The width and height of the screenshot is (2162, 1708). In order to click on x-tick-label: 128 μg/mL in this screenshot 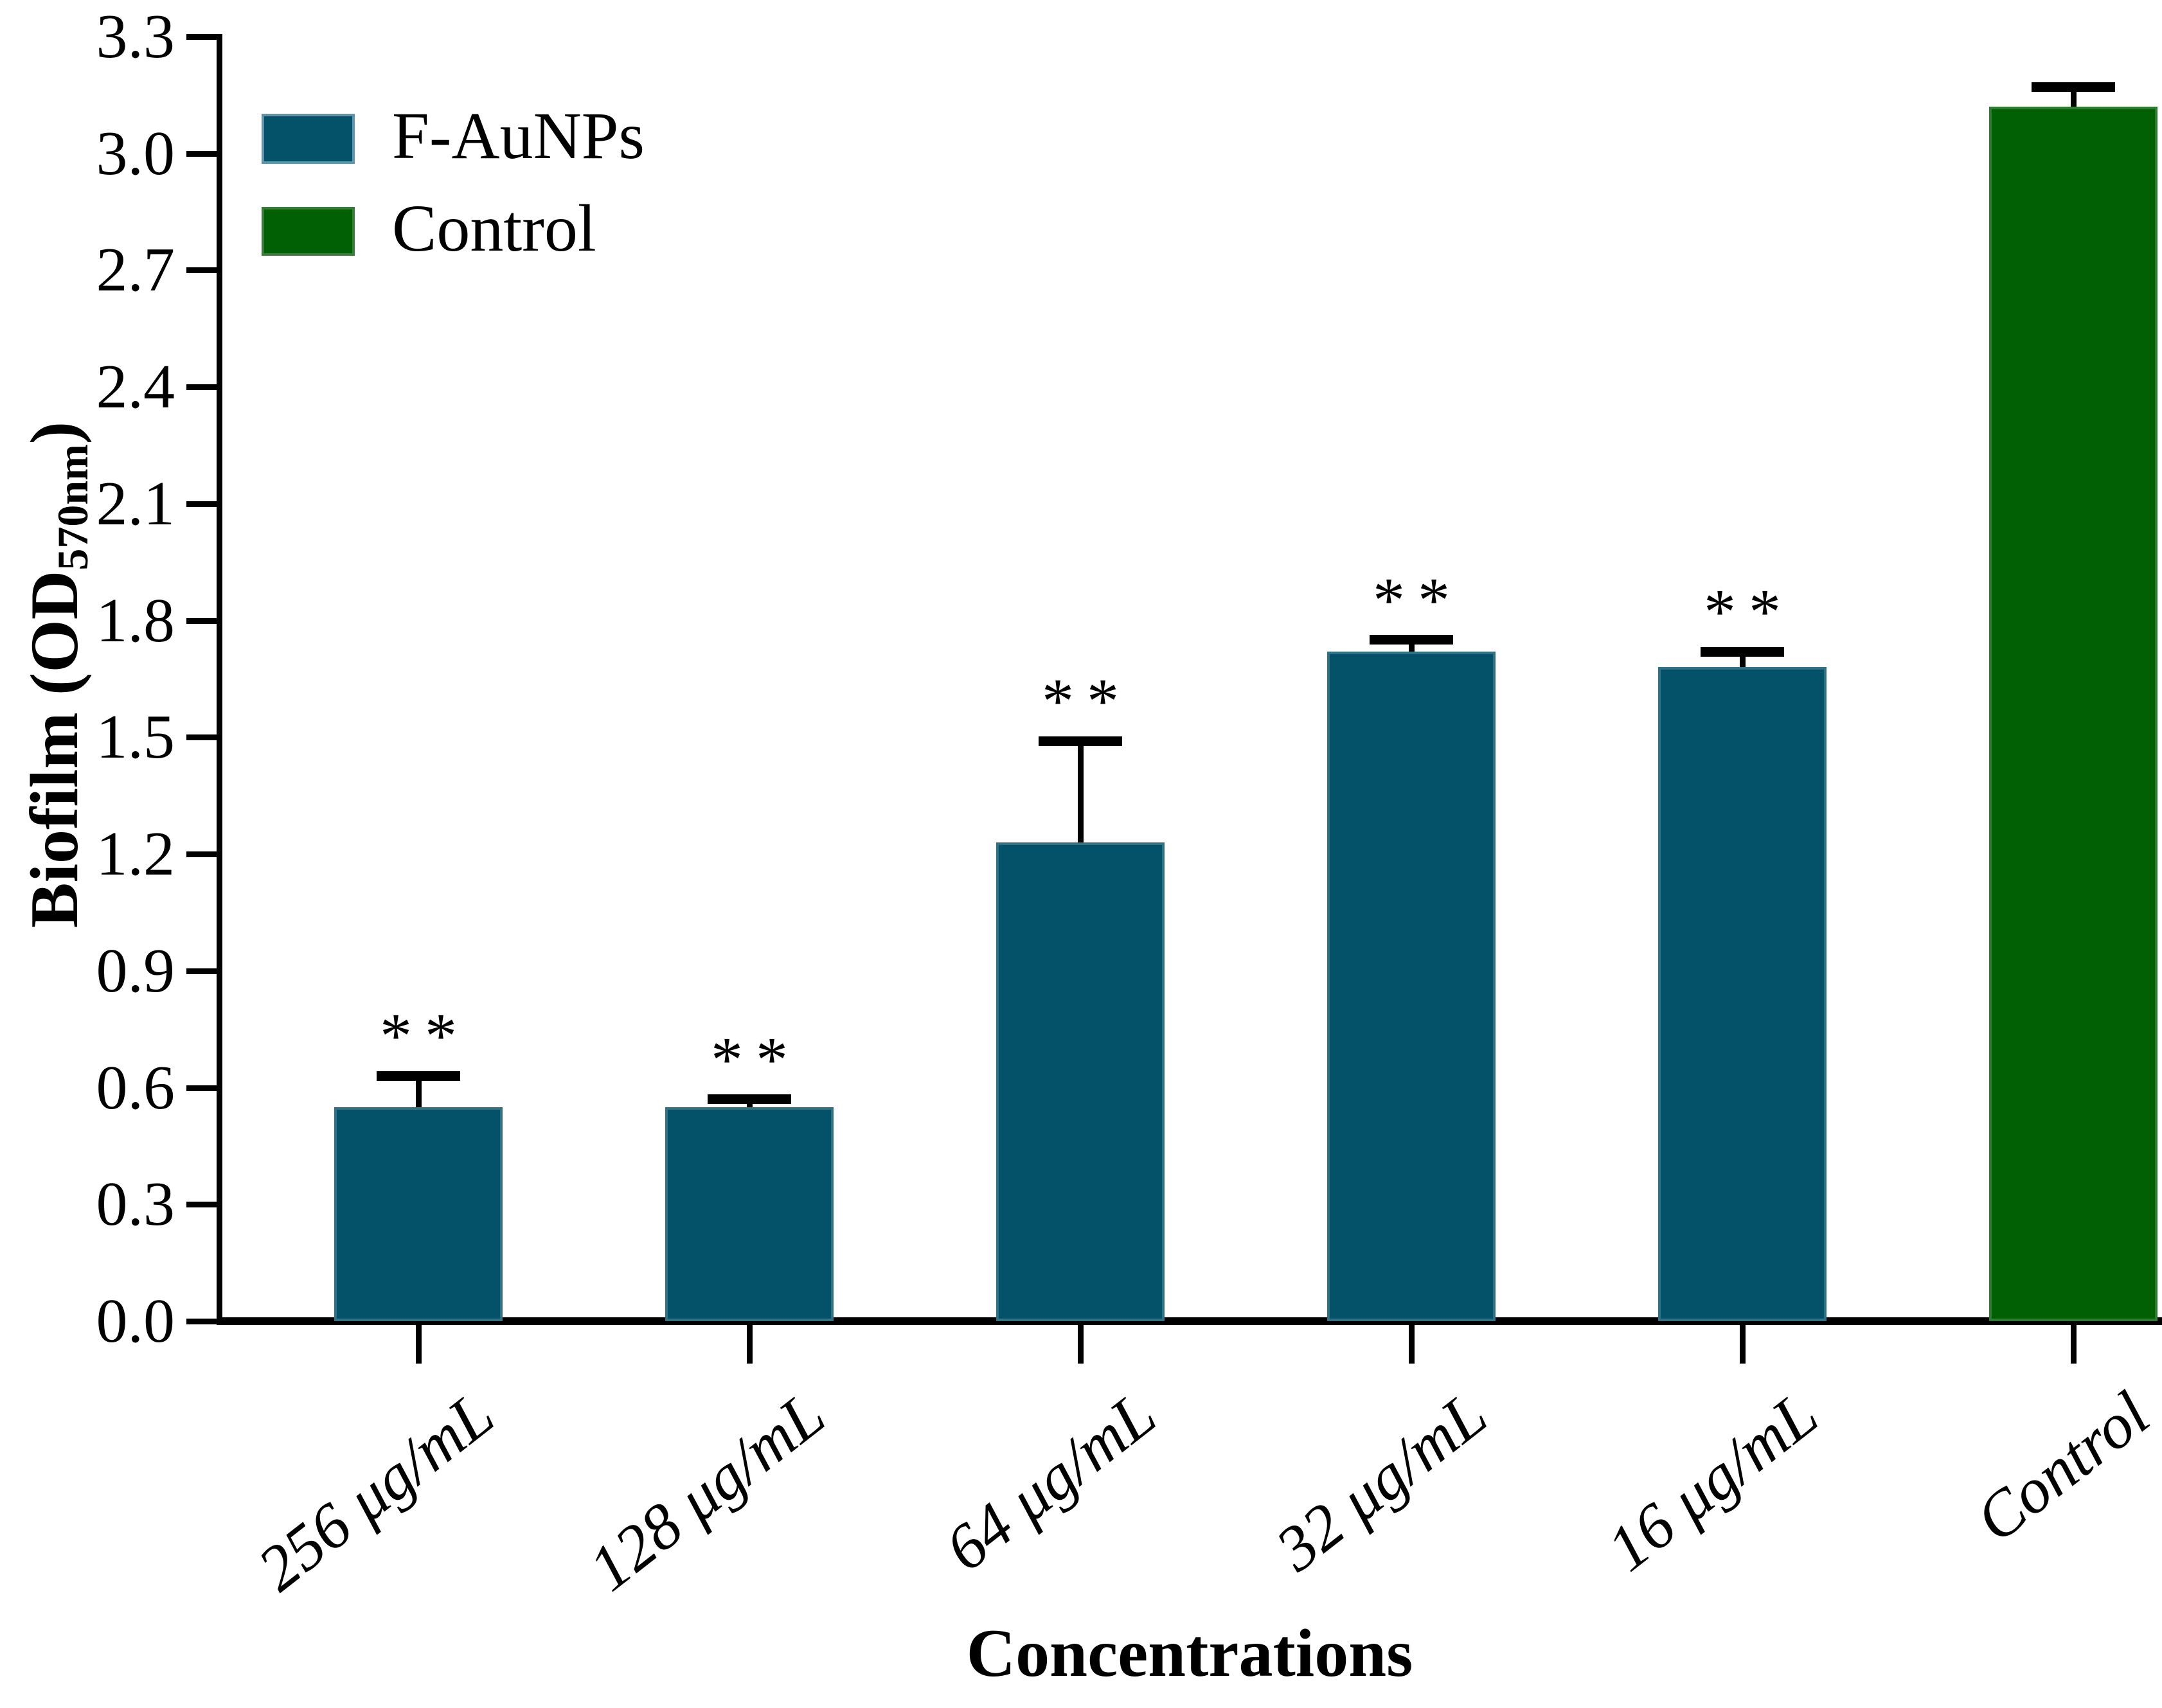, I will do `click(706, 1492)`.